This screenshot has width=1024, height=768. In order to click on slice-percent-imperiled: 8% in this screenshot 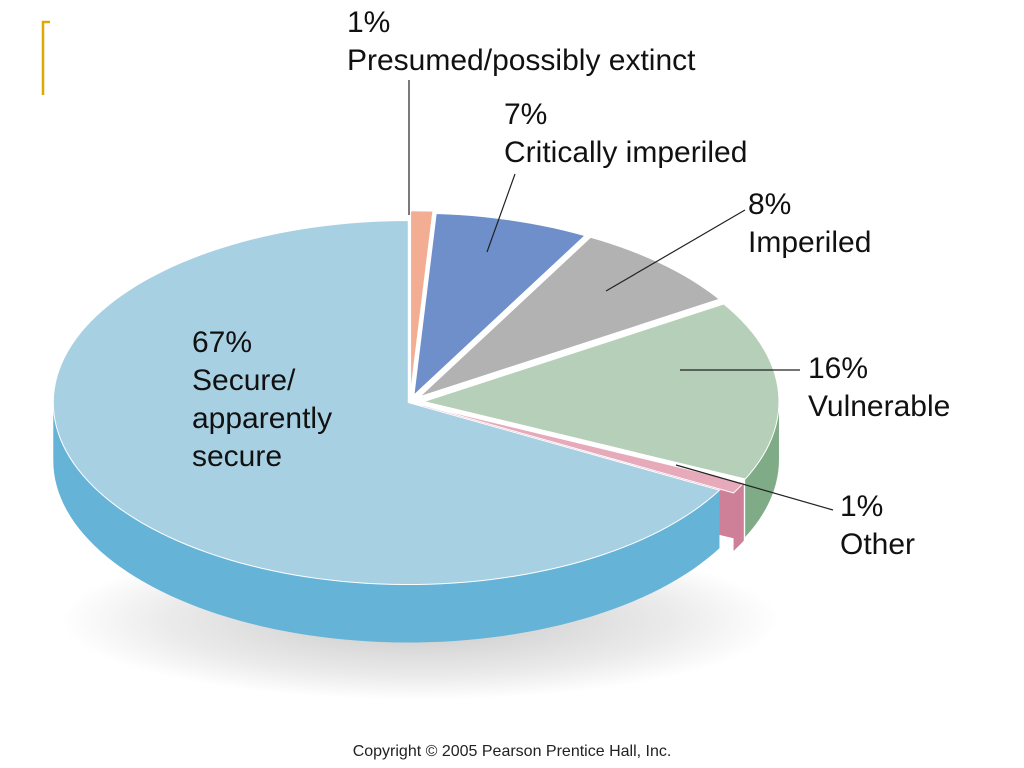, I will do `click(770, 204)`.